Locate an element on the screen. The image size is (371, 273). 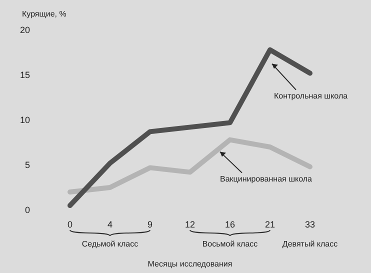
text: Девятый класс is located at coordinates (310, 244).